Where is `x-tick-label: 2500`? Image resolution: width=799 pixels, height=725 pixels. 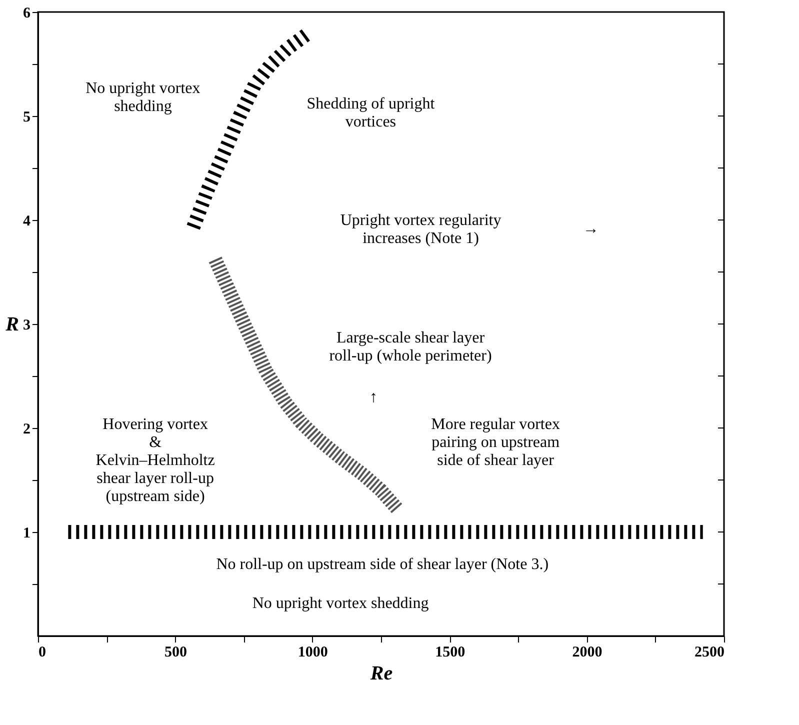
x-tick-label: 2500 is located at coordinates (709, 652).